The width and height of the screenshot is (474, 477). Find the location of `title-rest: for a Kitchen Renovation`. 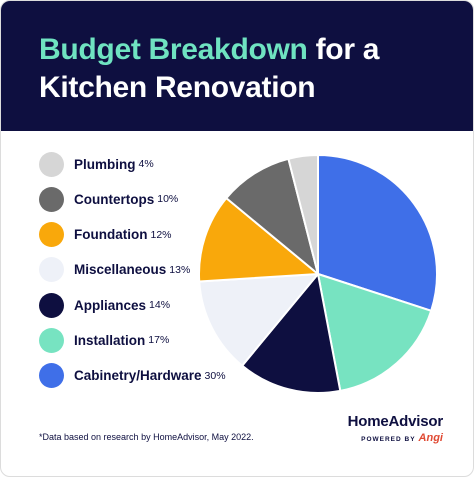

title-rest: for a Kitchen Renovation is located at coordinates (209, 68).